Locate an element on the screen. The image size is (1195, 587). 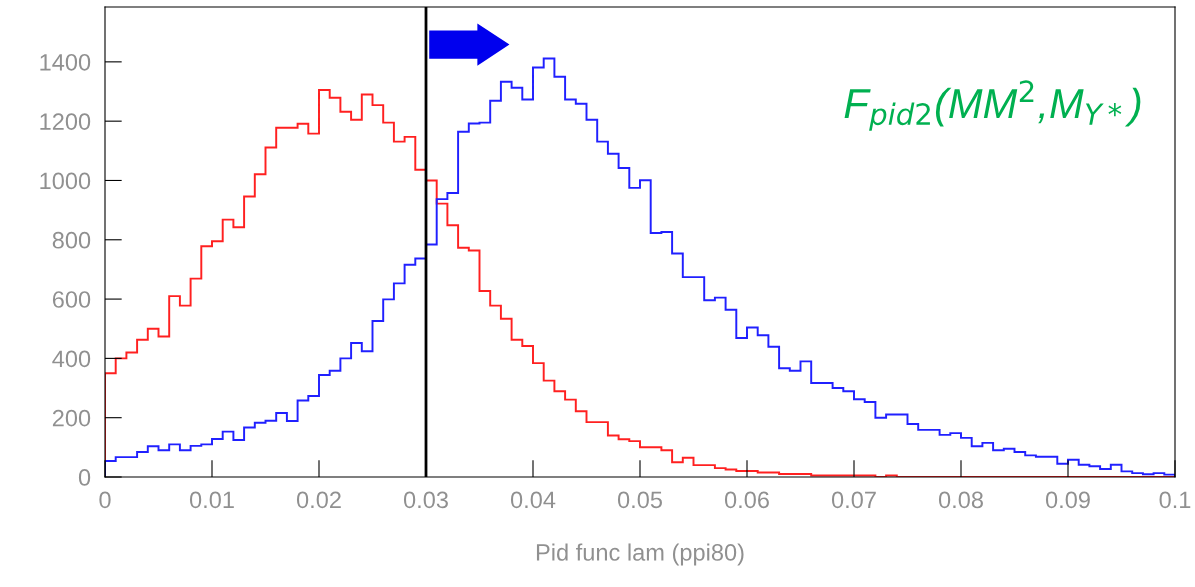
x-tick-label: 0.06 is located at coordinates (746, 500).